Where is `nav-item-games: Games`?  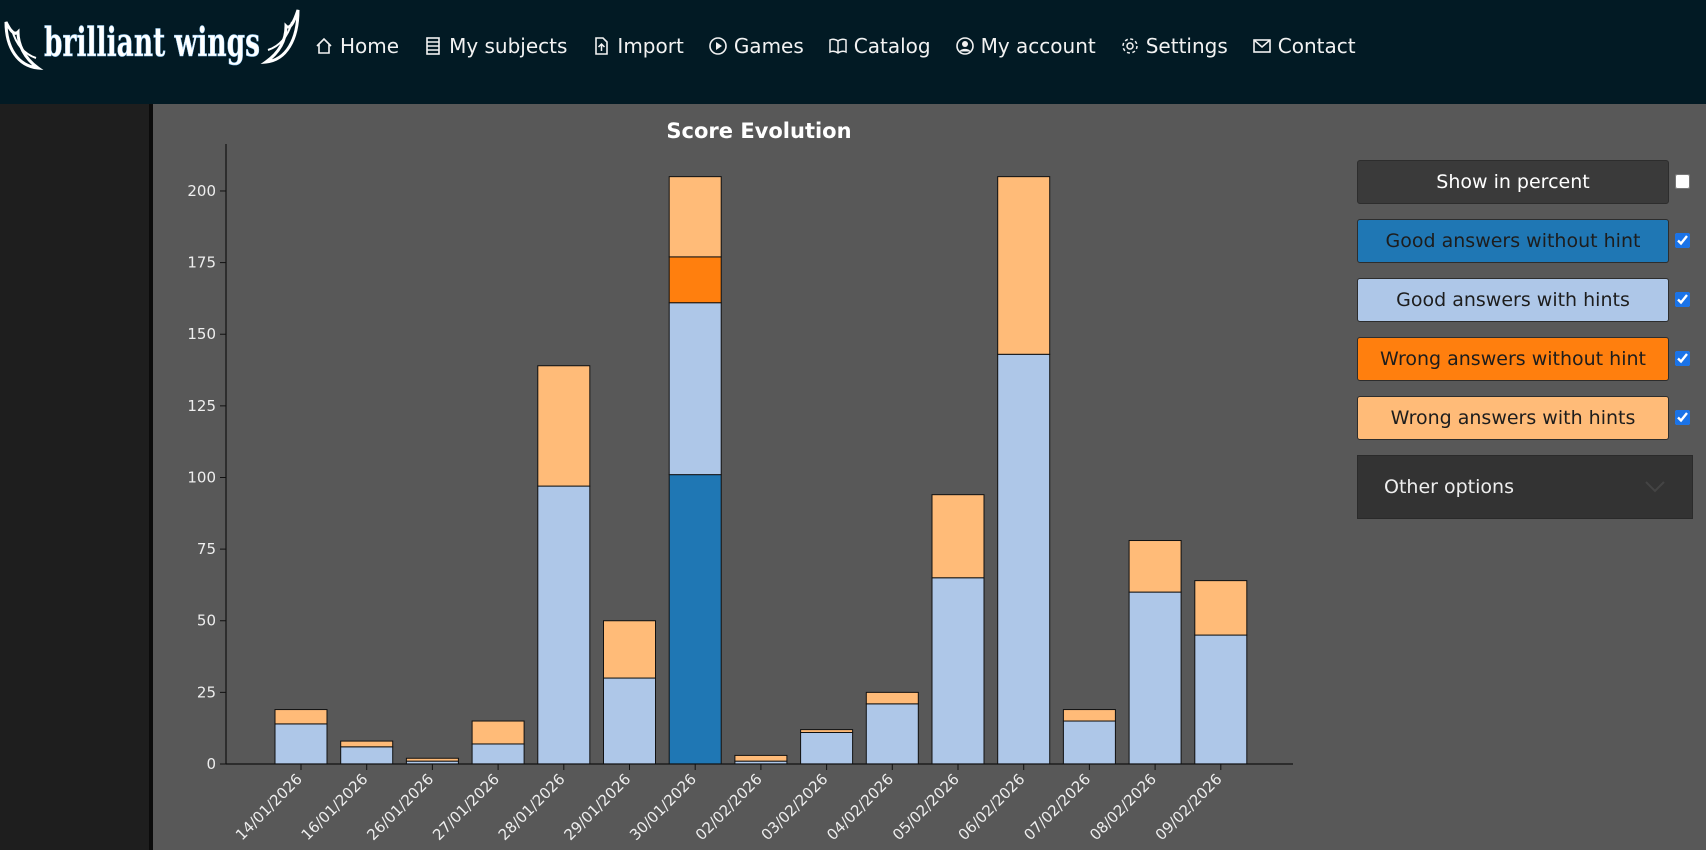 nav-item-games: Games is located at coordinates (756, 46).